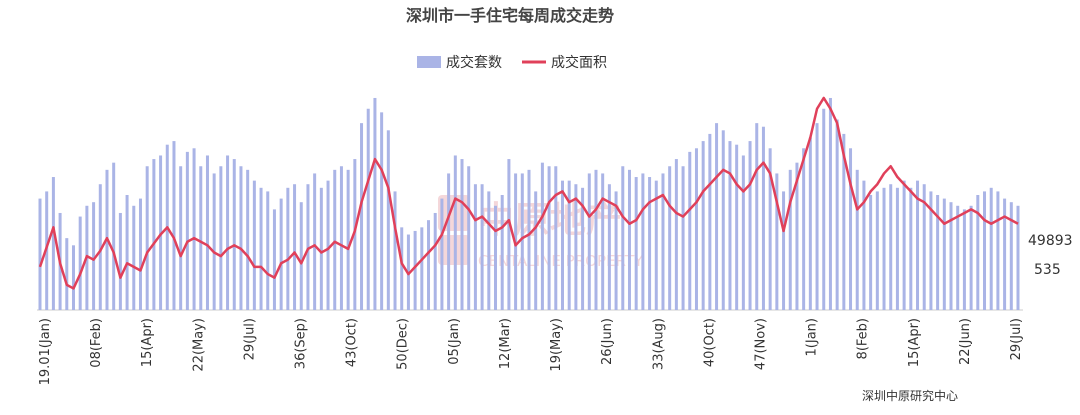  I want to click on legend-bar-swatch, so click(429, 62).